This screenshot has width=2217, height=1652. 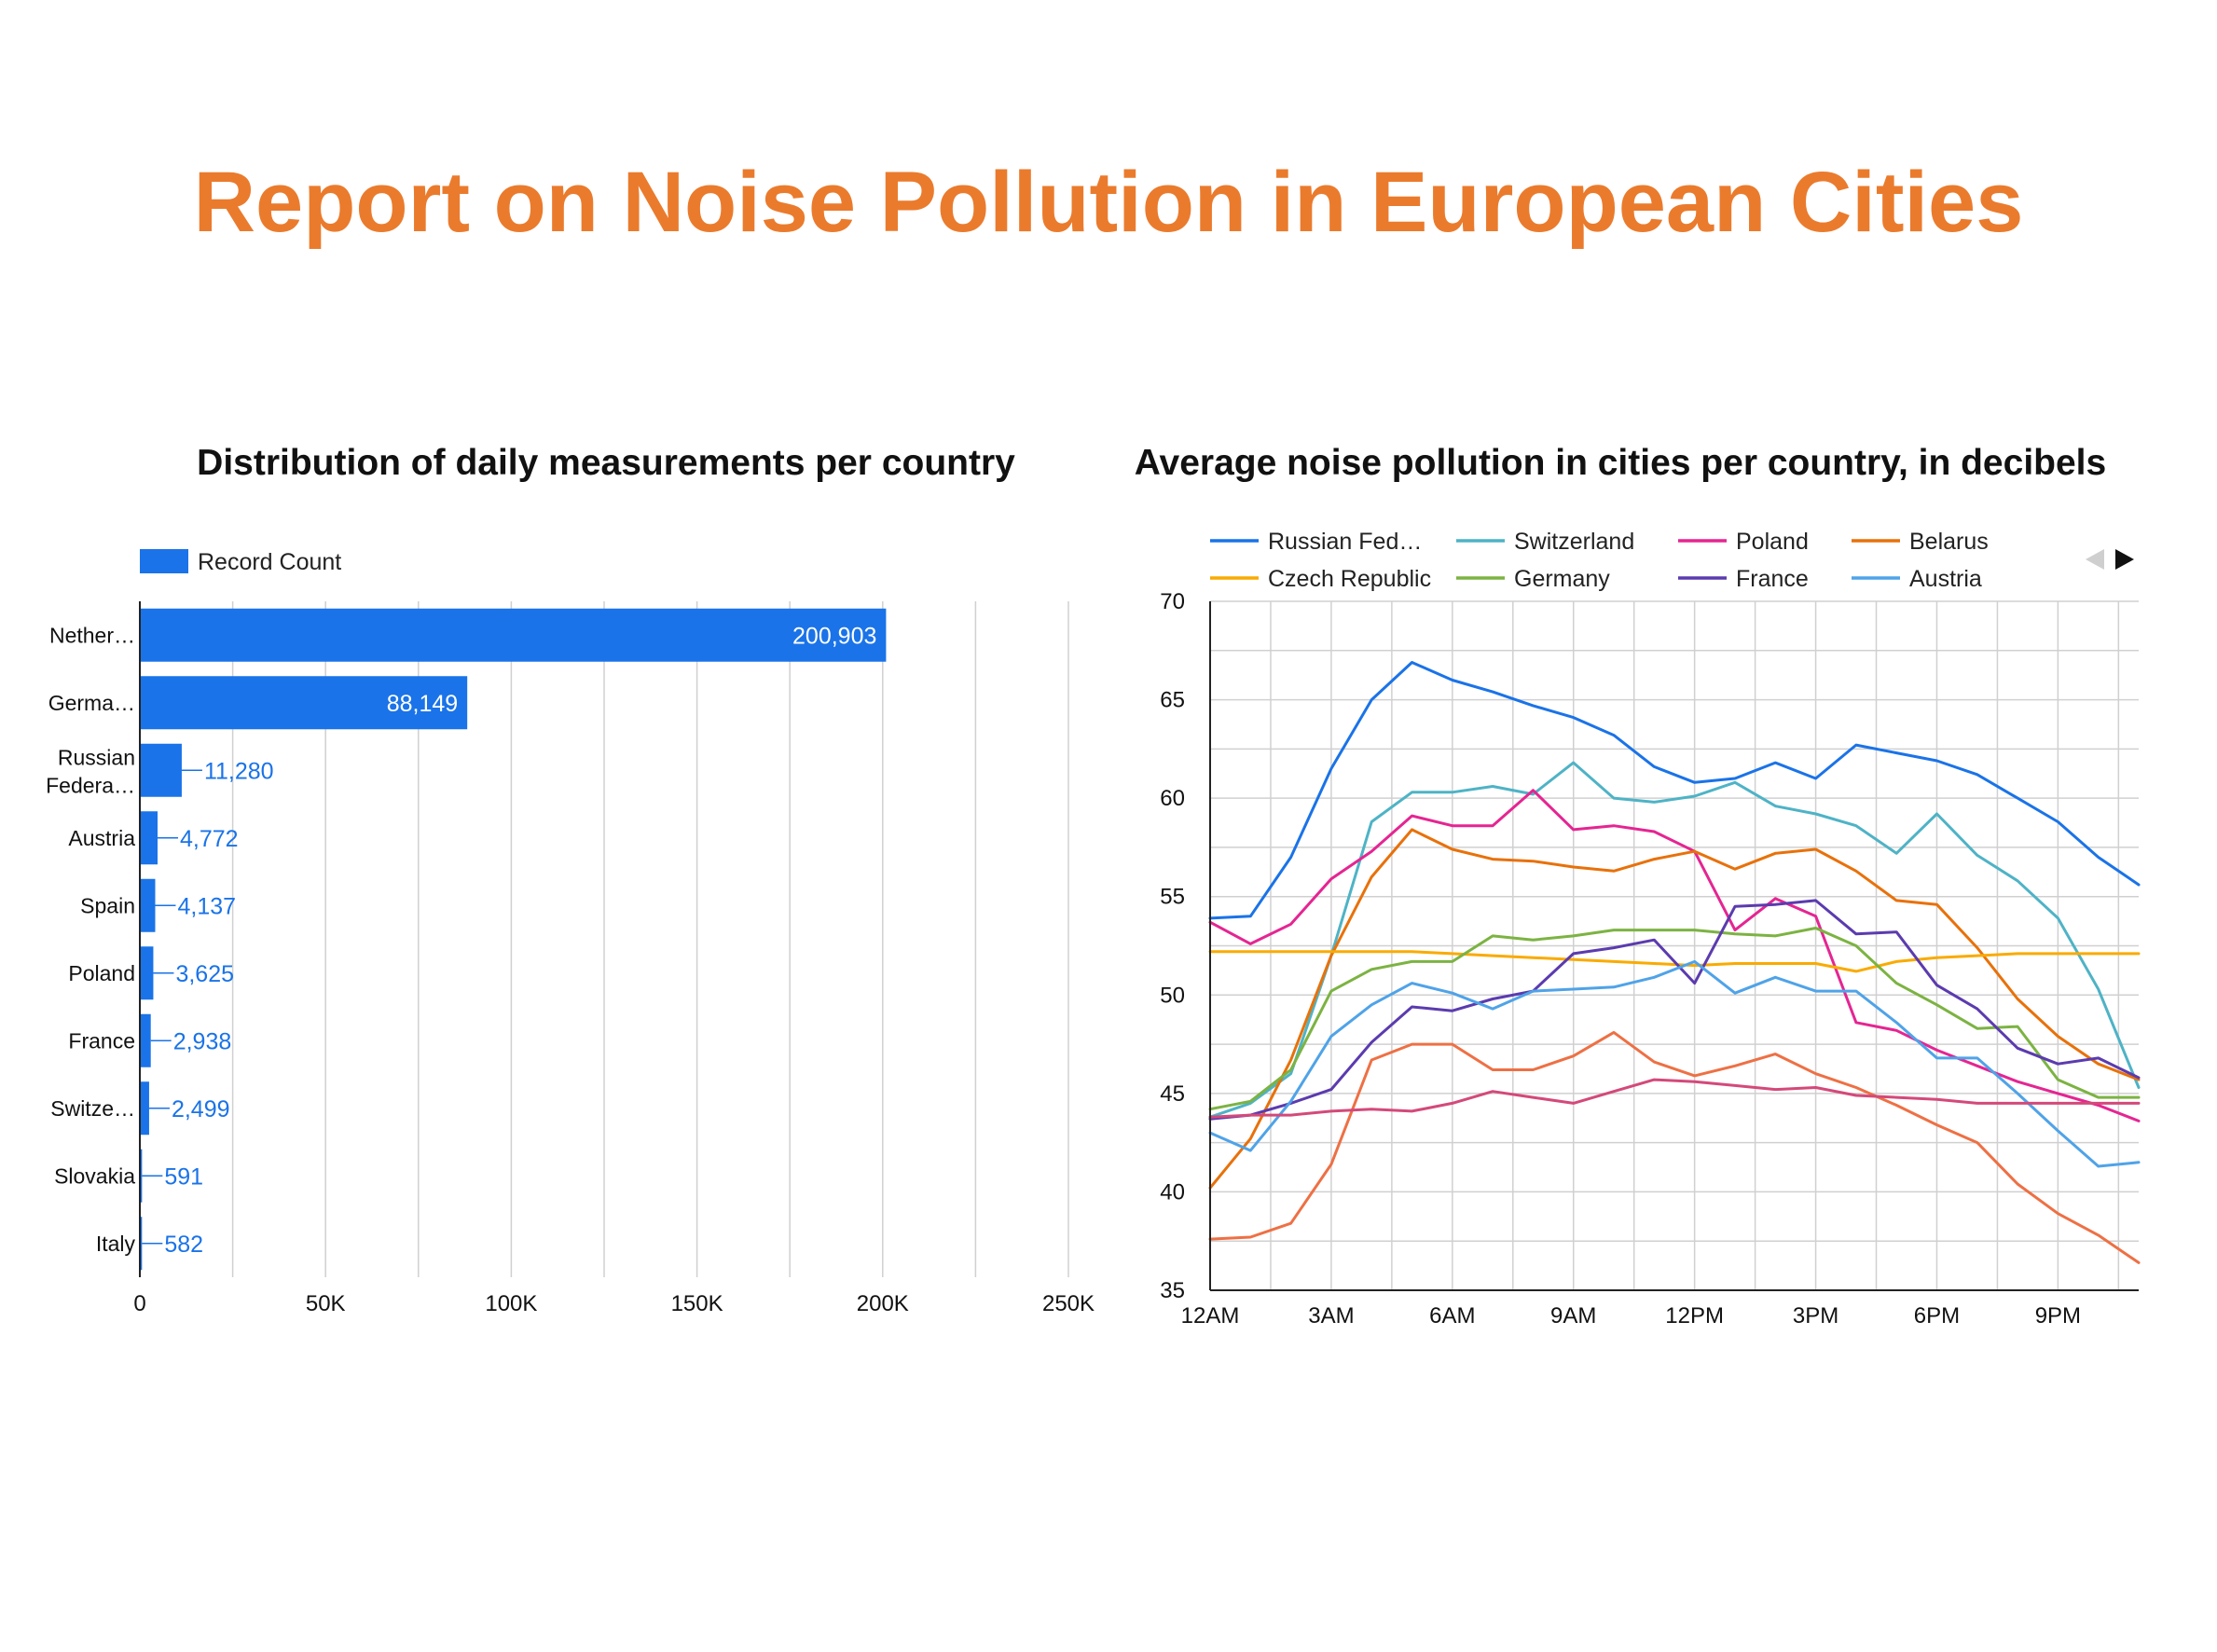 I want to click on x-tick-label: 50K, so click(x=326, y=1304).